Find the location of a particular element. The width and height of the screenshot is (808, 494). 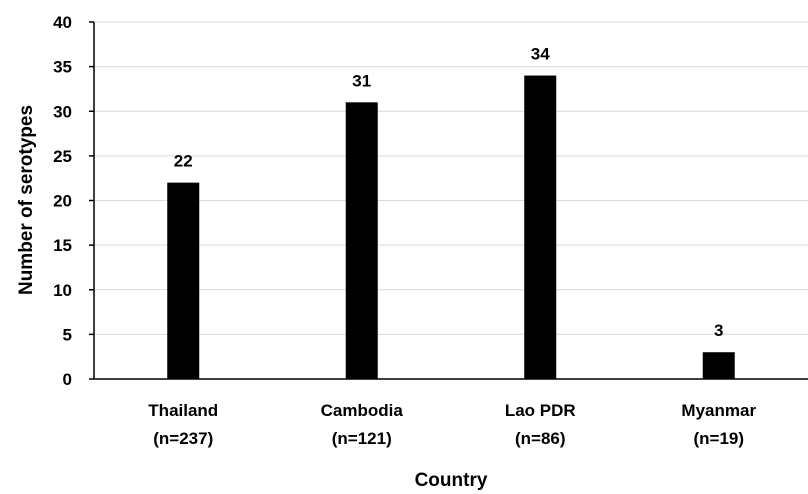

x-axis-title: Country is located at coordinates (451, 480).